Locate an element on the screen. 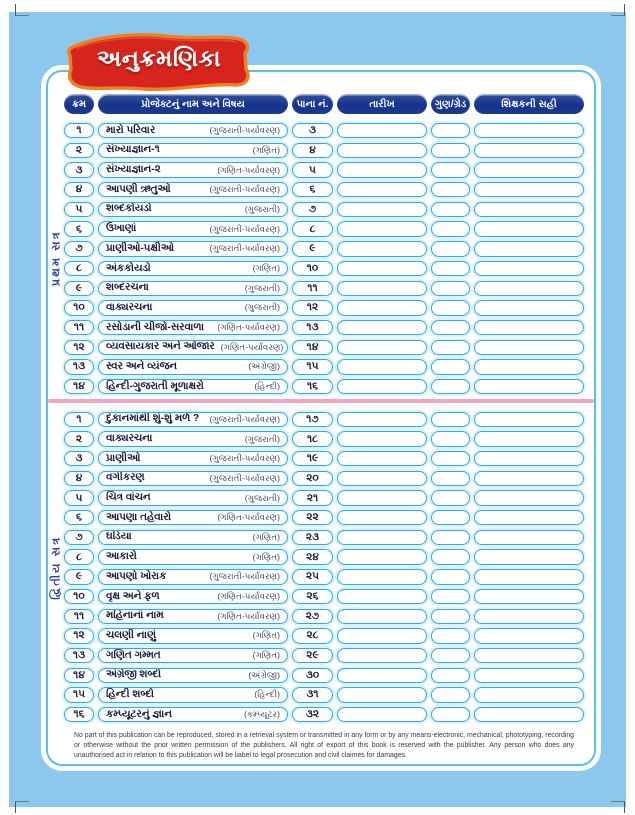 Image resolution: width=635 pixels, height=815 pixels. table-row: ૧૦ વાક્યરચના (ગુજરાતી) ૧૨ is located at coordinates (324, 308).